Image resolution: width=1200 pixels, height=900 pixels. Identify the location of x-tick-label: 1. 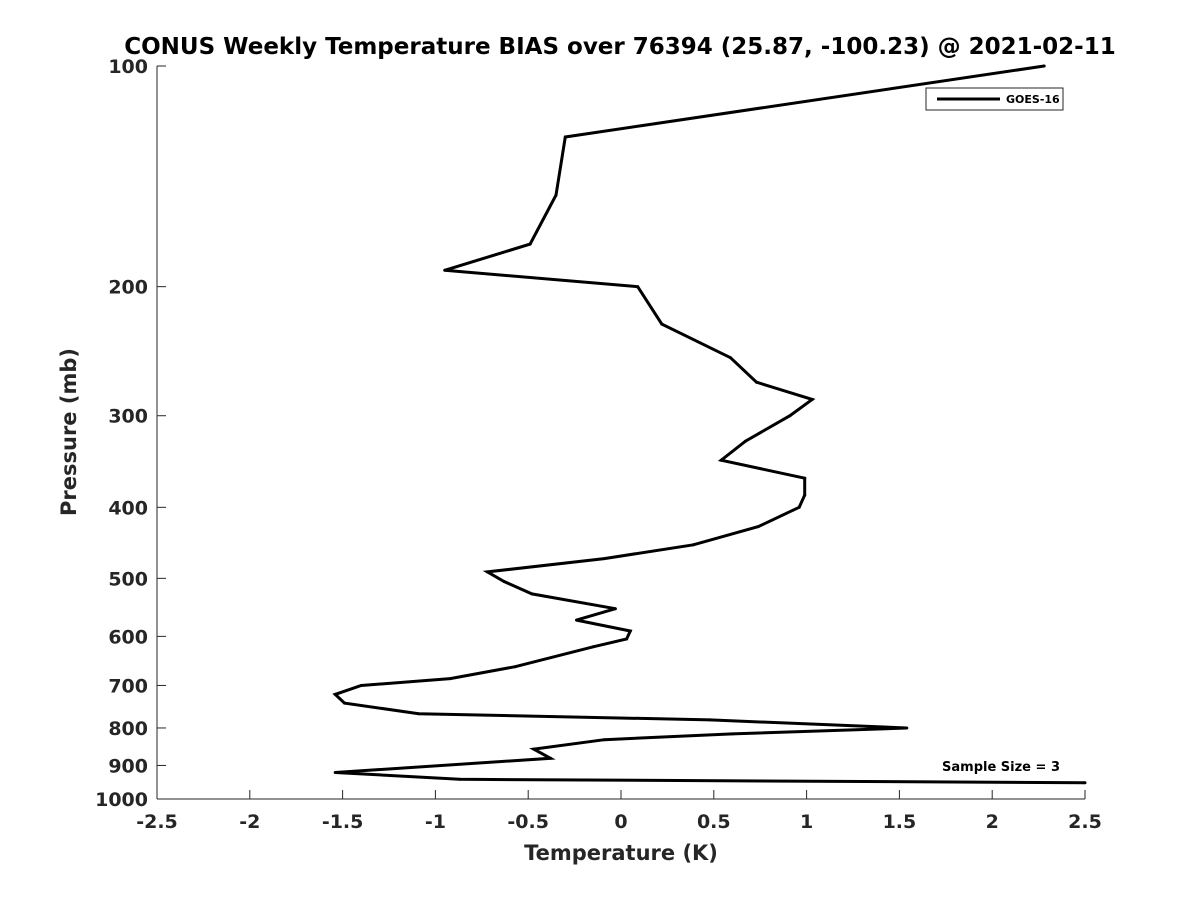
(806, 822).